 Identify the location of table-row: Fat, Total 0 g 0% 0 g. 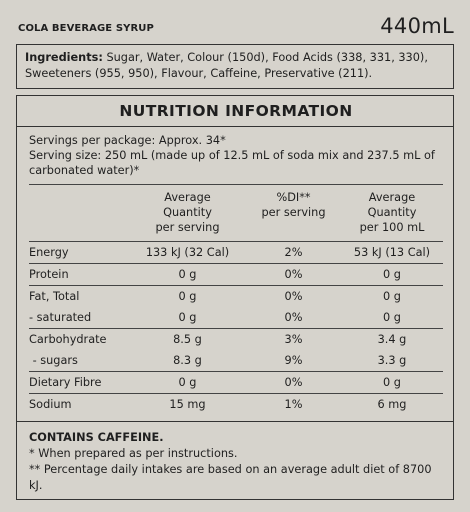
(236, 296).